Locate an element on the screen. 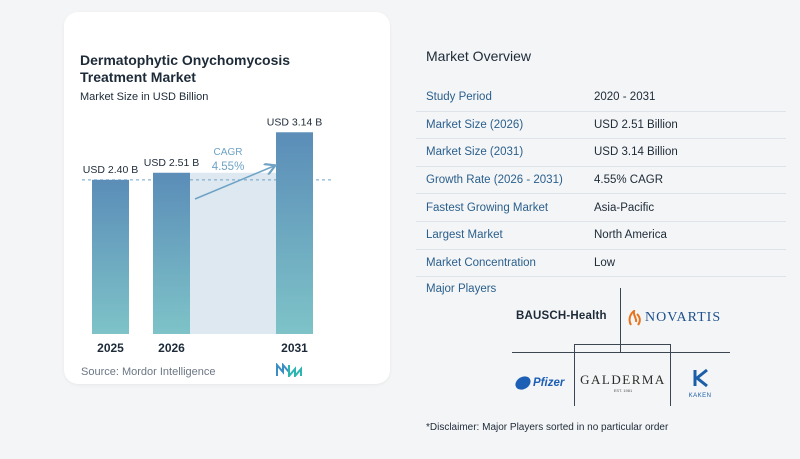  pfizer-logo: Pfizer is located at coordinates (539, 383).